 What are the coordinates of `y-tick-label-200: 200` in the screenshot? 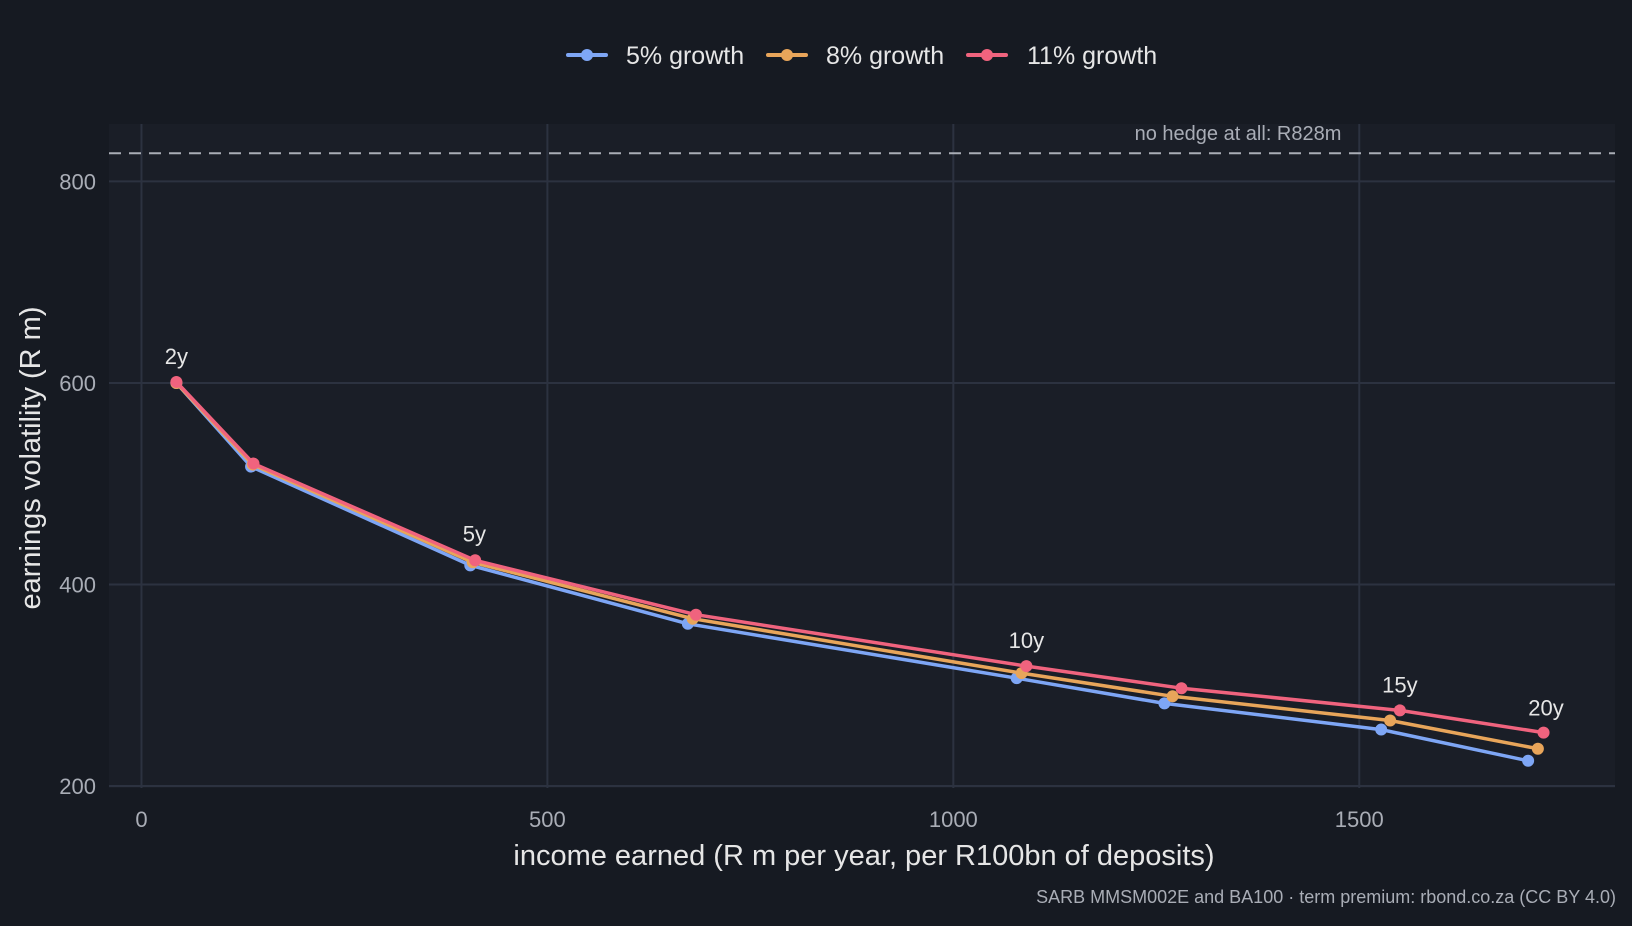 It's located at (77, 786).